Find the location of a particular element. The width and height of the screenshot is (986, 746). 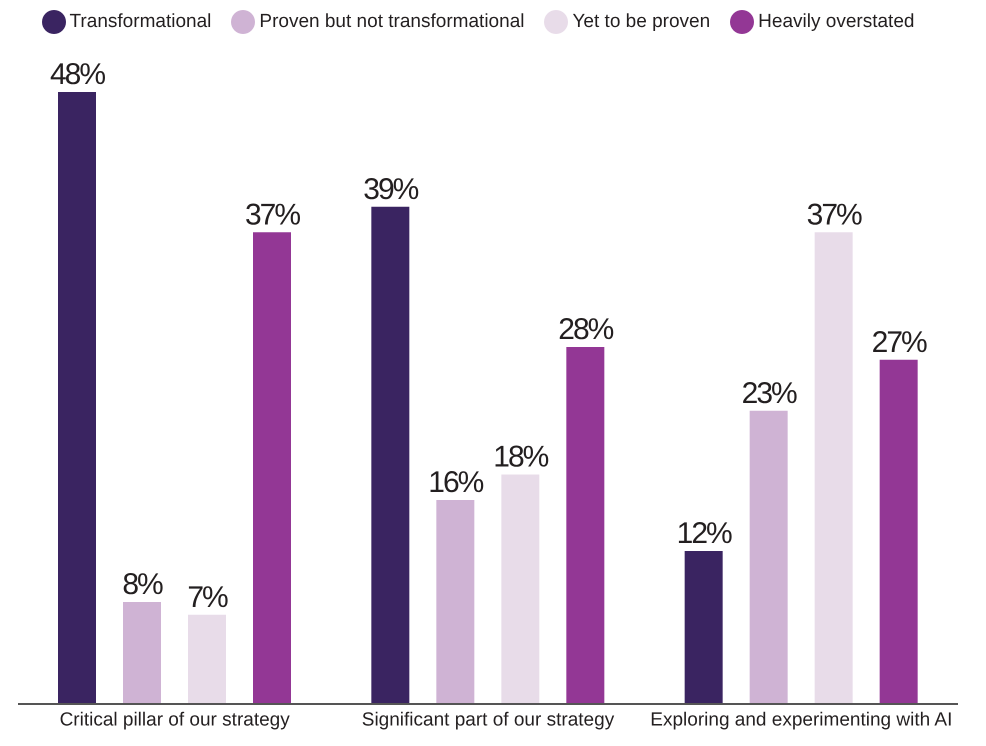

data-label: 27% is located at coordinates (900, 342).